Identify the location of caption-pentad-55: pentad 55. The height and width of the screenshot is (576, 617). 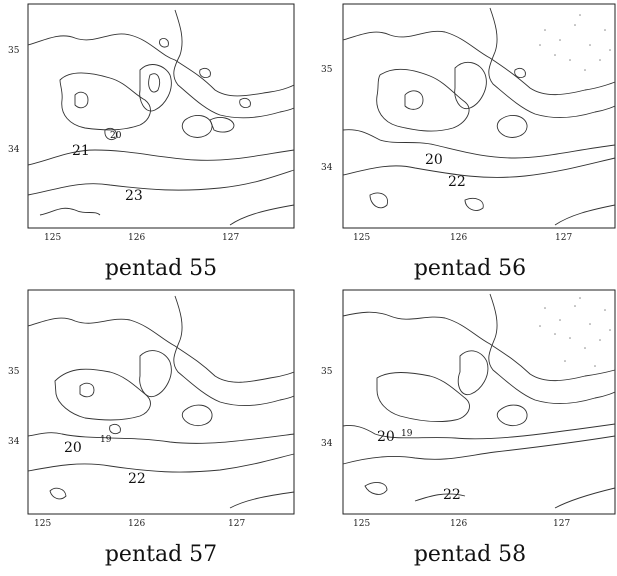
(161, 268).